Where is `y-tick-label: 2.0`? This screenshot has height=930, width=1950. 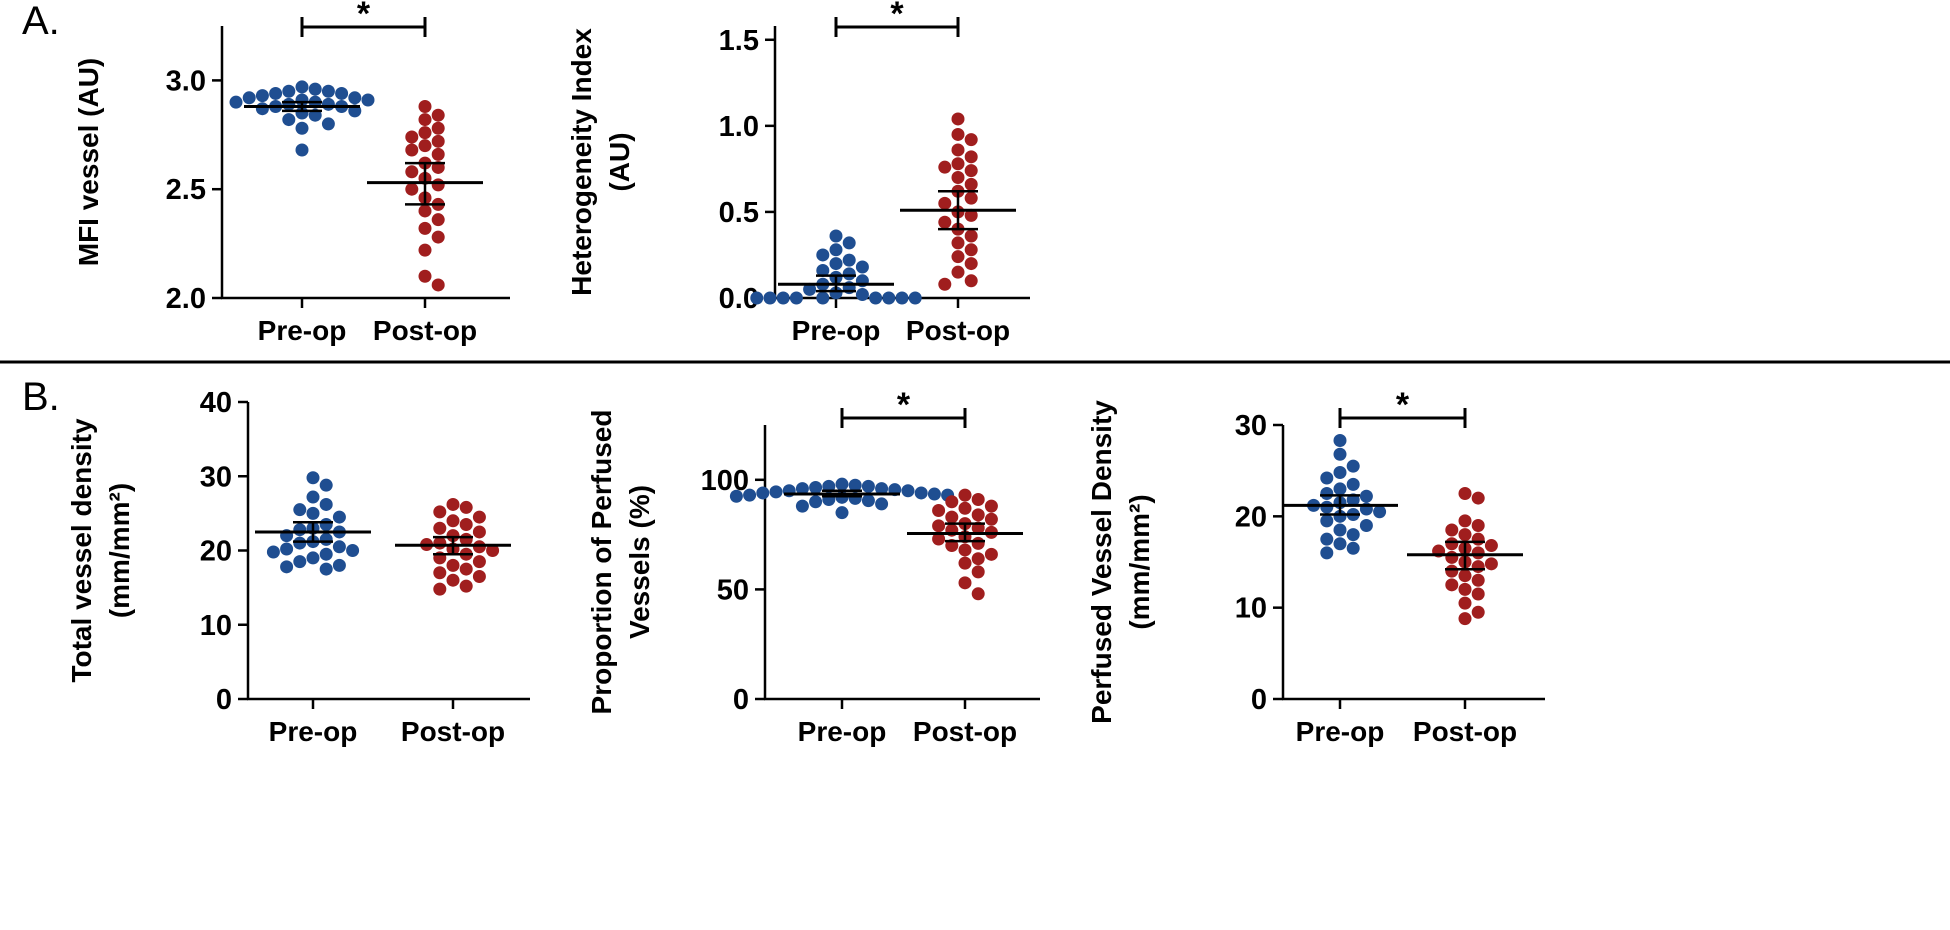
y-tick-label: 2.0 is located at coordinates (186, 299).